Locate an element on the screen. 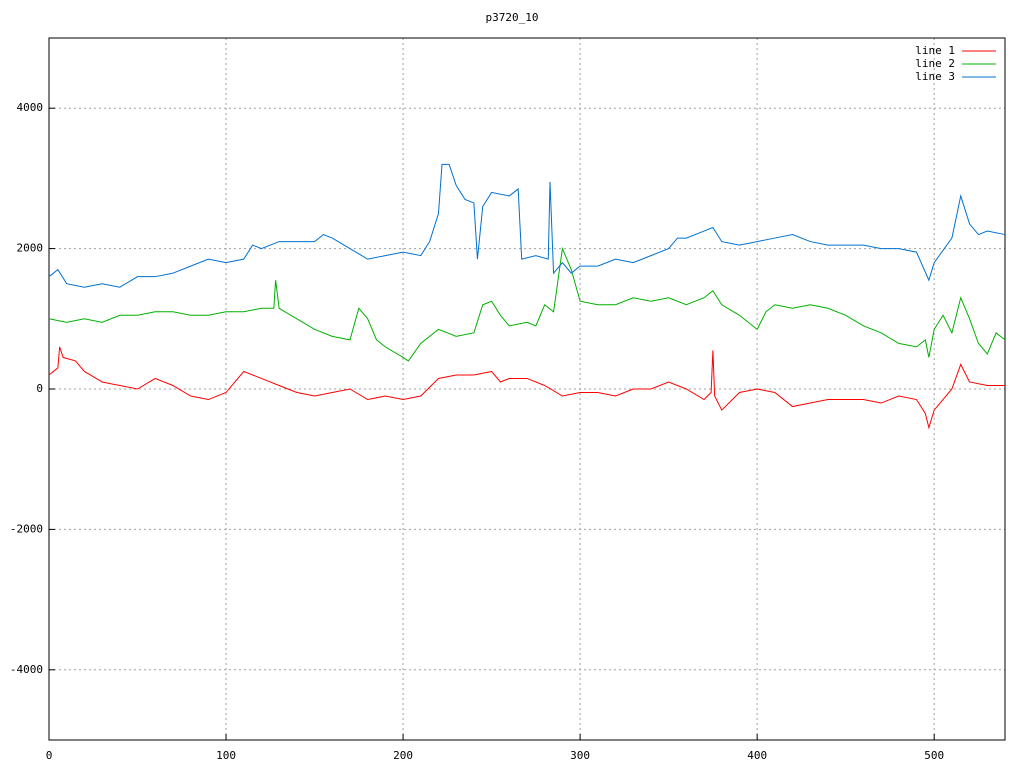 This screenshot has height=768, width=1024. x-tick-label: 0 is located at coordinates (49, 755).